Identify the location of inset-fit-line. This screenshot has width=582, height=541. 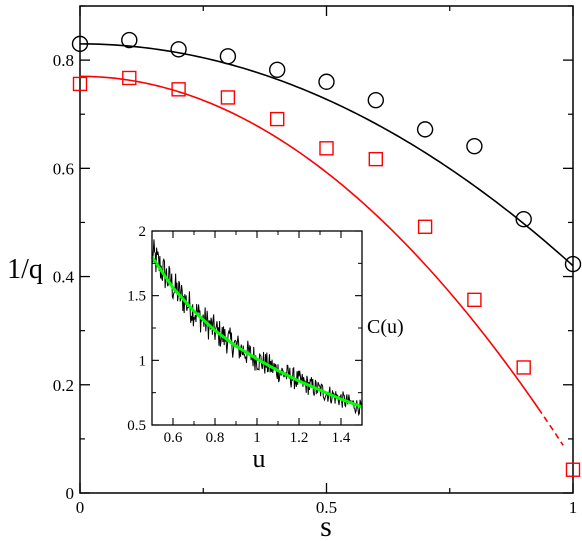
(256, 332).